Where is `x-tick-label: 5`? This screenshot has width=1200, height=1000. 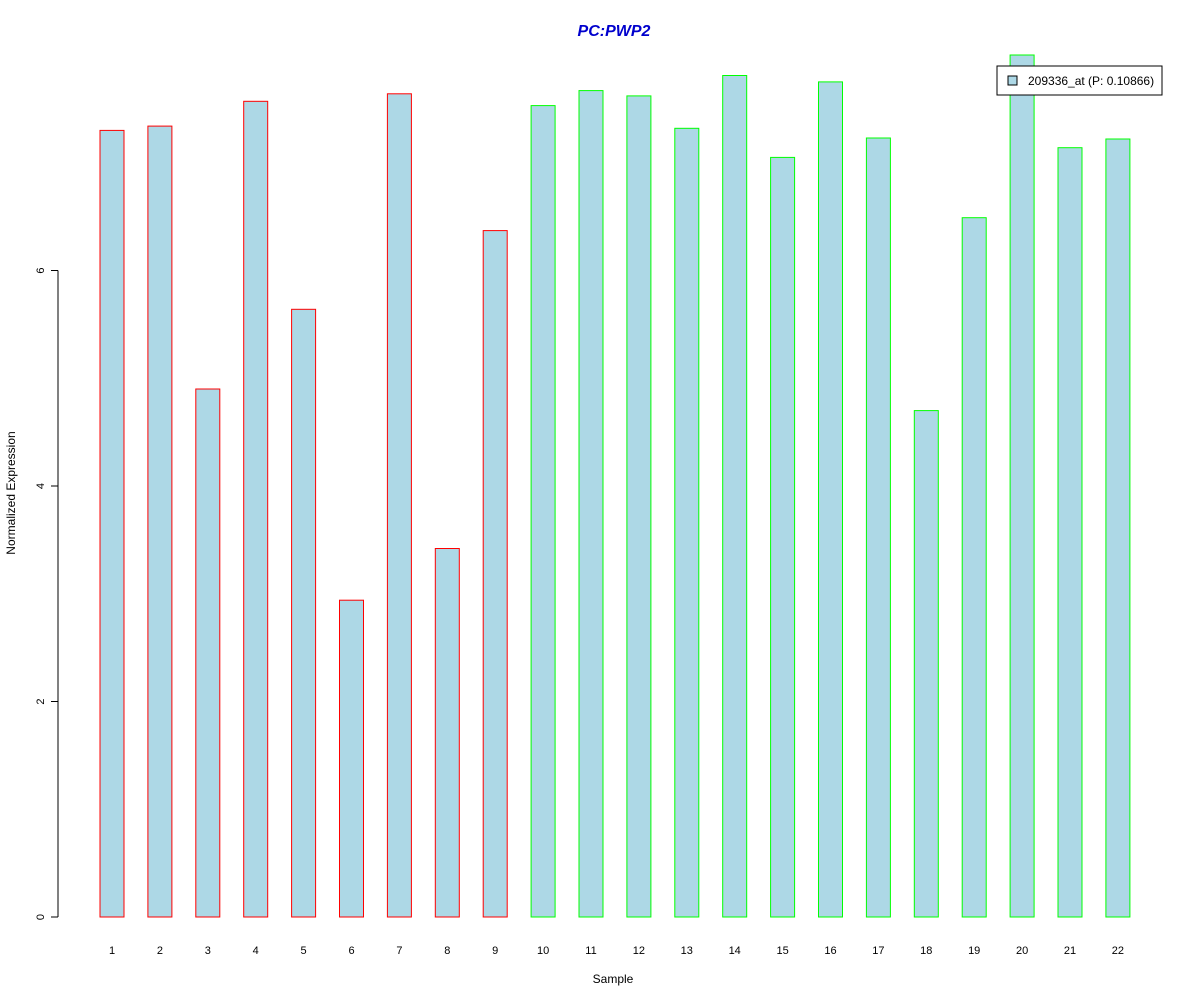 x-tick-label: 5 is located at coordinates (304, 951).